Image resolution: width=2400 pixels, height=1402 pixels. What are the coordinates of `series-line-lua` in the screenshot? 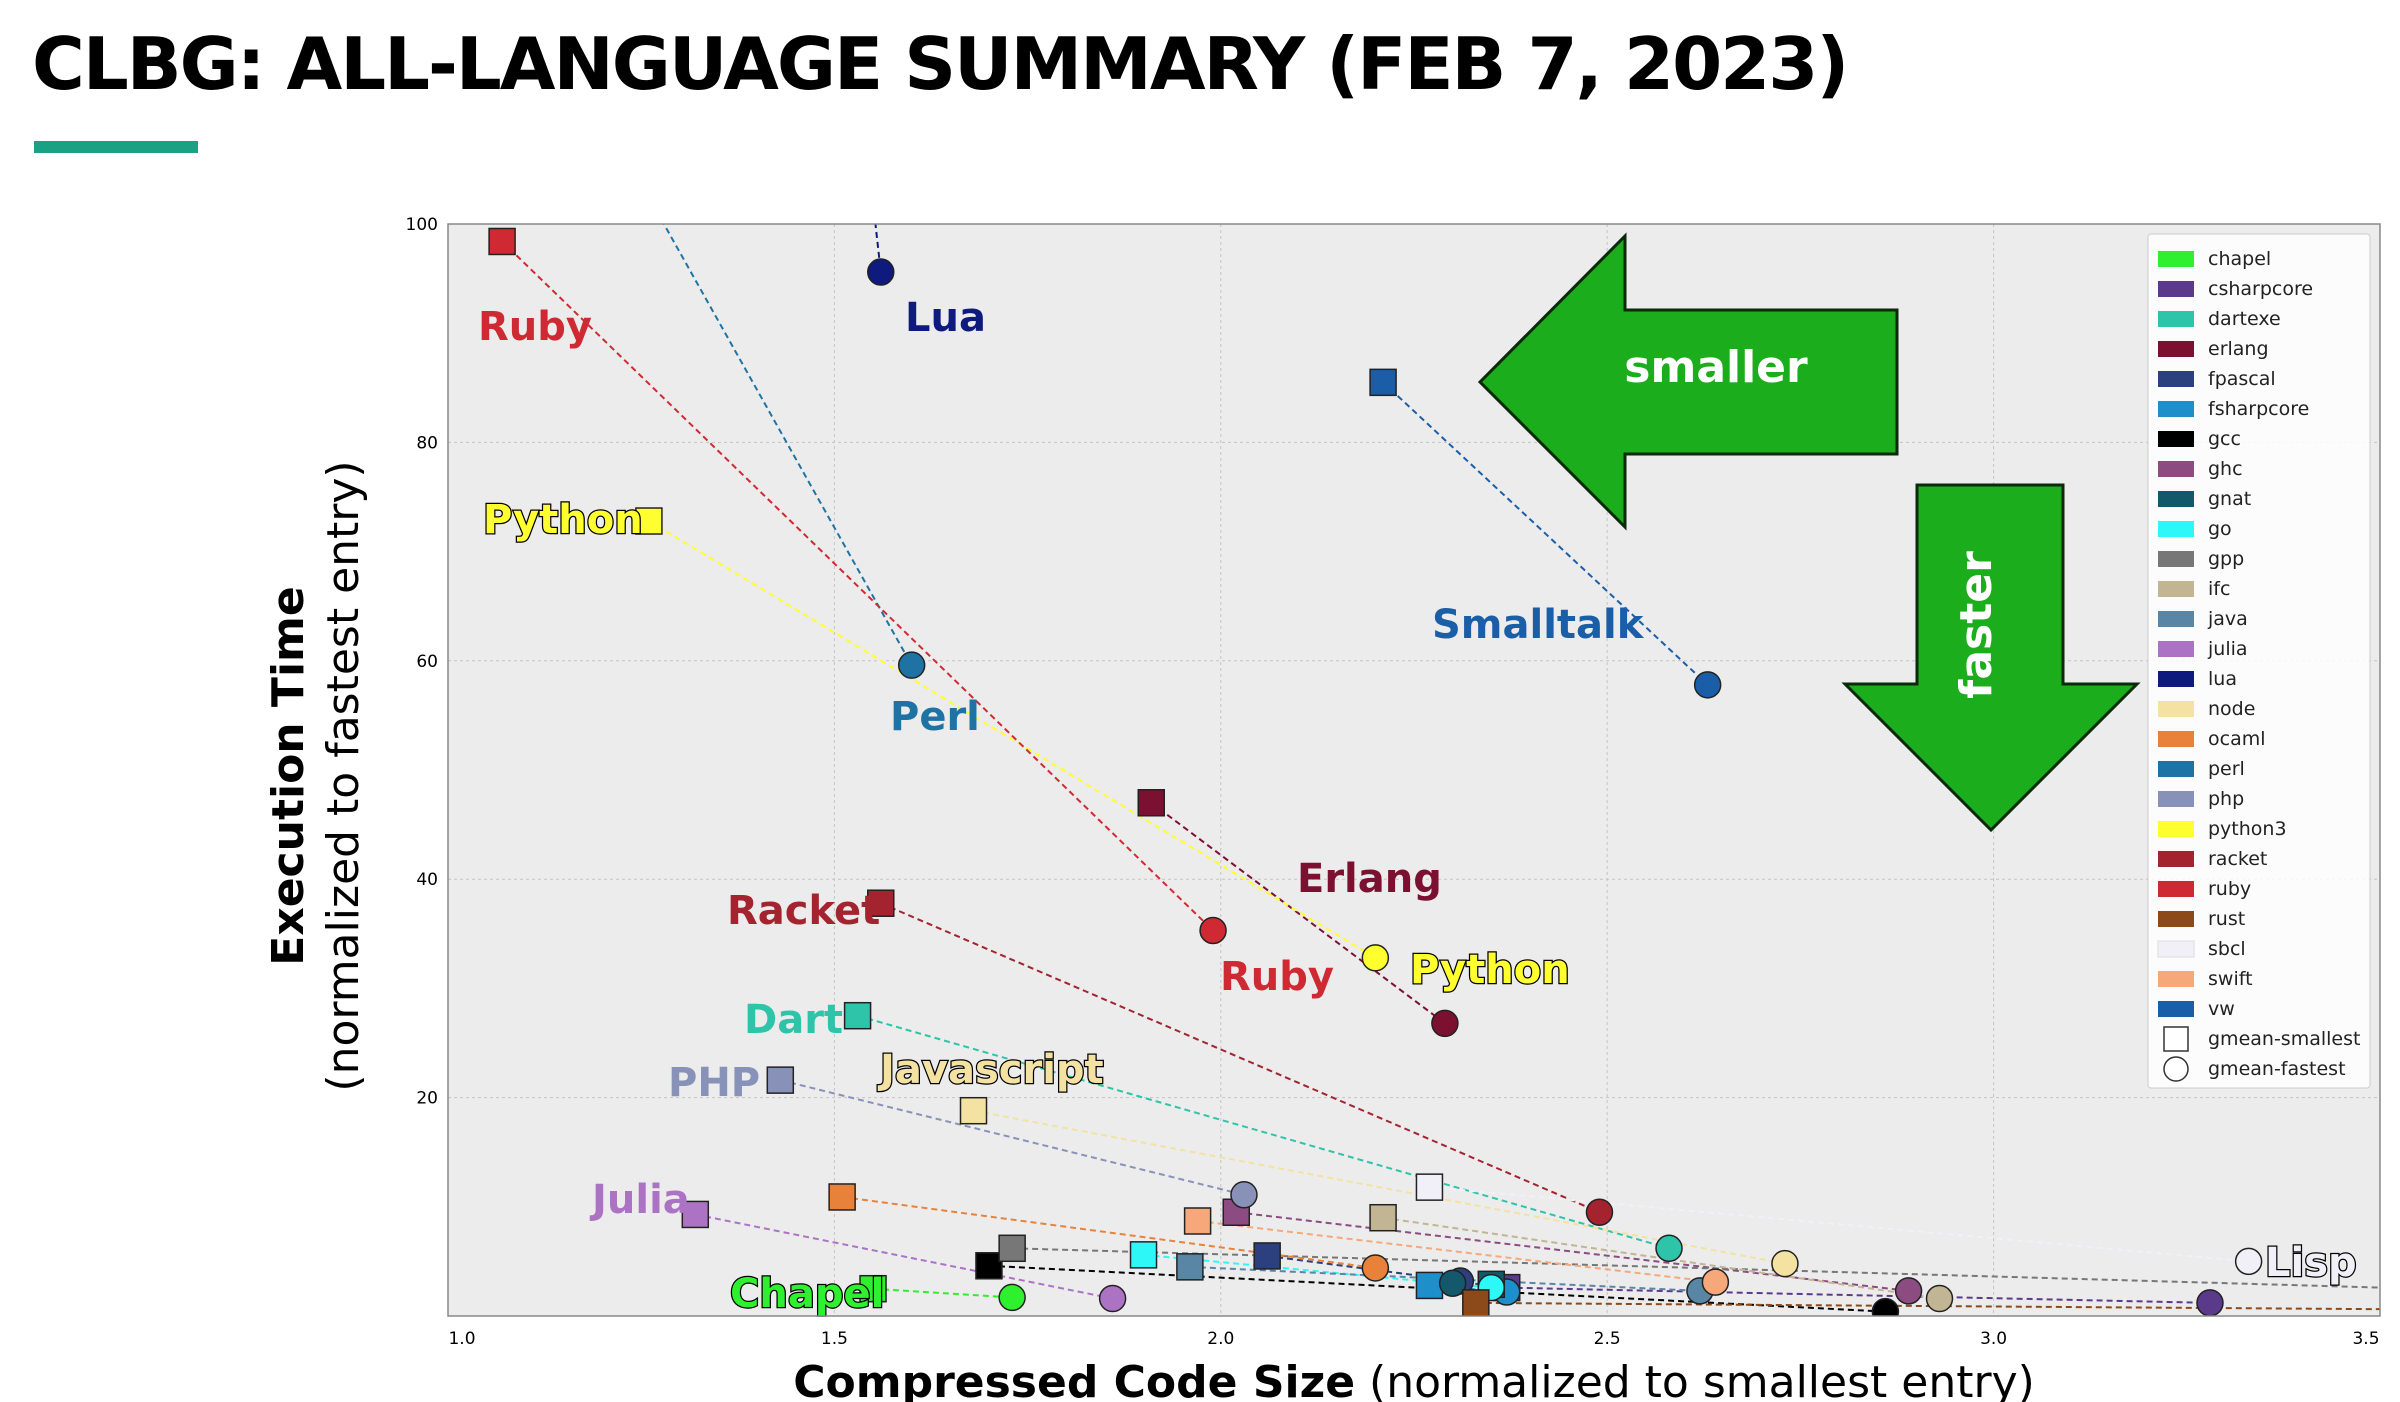 It's located at (878, 248).